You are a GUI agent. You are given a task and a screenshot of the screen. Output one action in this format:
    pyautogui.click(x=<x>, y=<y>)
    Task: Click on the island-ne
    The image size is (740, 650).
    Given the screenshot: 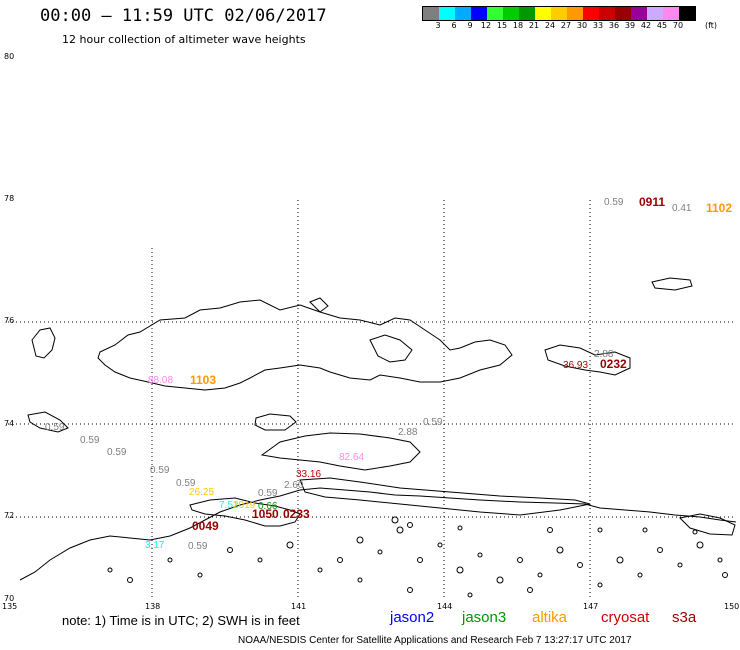 What is the action you would take?
    pyautogui.click(x=672, y=284)
    